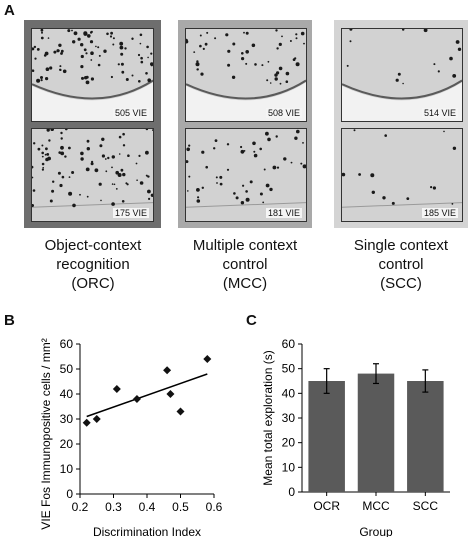  What do you see at coordinates (376, 531) in the screenshot?
I see `bar-x-axis-label: Group` at bounding box center [376, 531].